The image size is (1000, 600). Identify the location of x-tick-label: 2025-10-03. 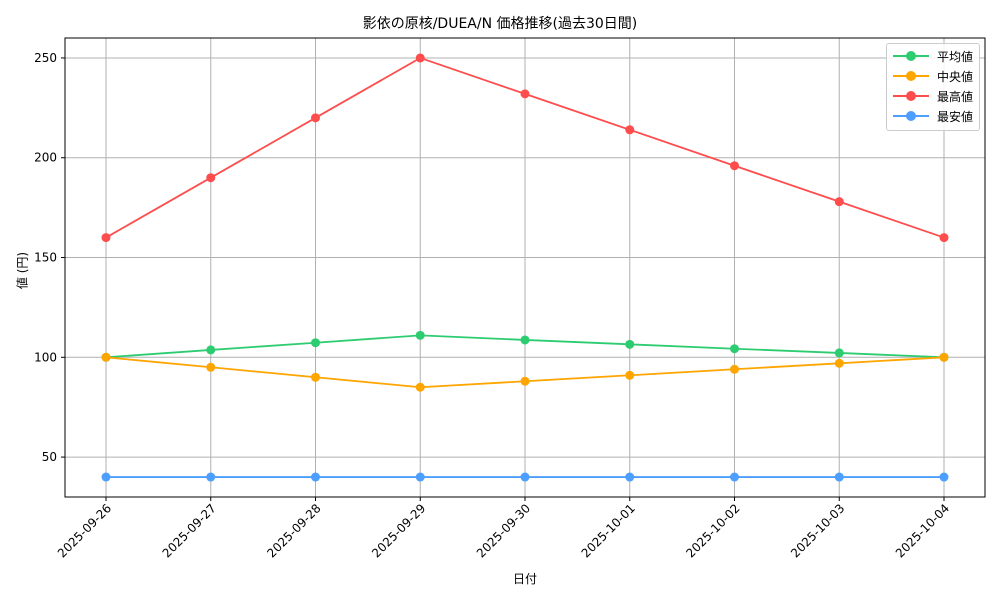
(817, 530).